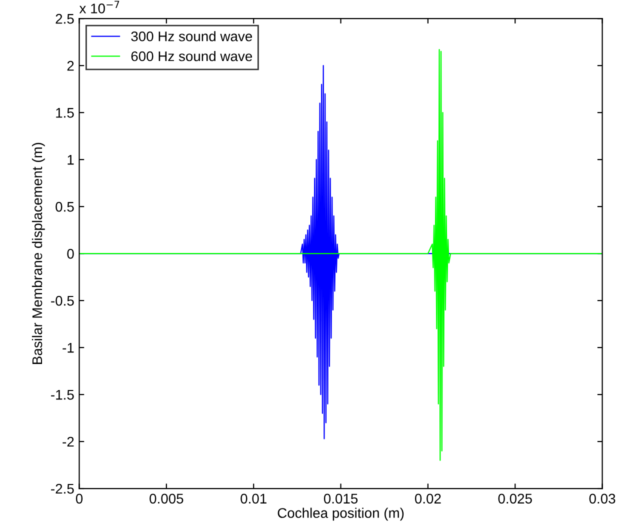 This screenshot has height=531, width=634. Describe the element at coordinates (71, 160) in the screenshot. I see `y-tick-label: 1` at that location.